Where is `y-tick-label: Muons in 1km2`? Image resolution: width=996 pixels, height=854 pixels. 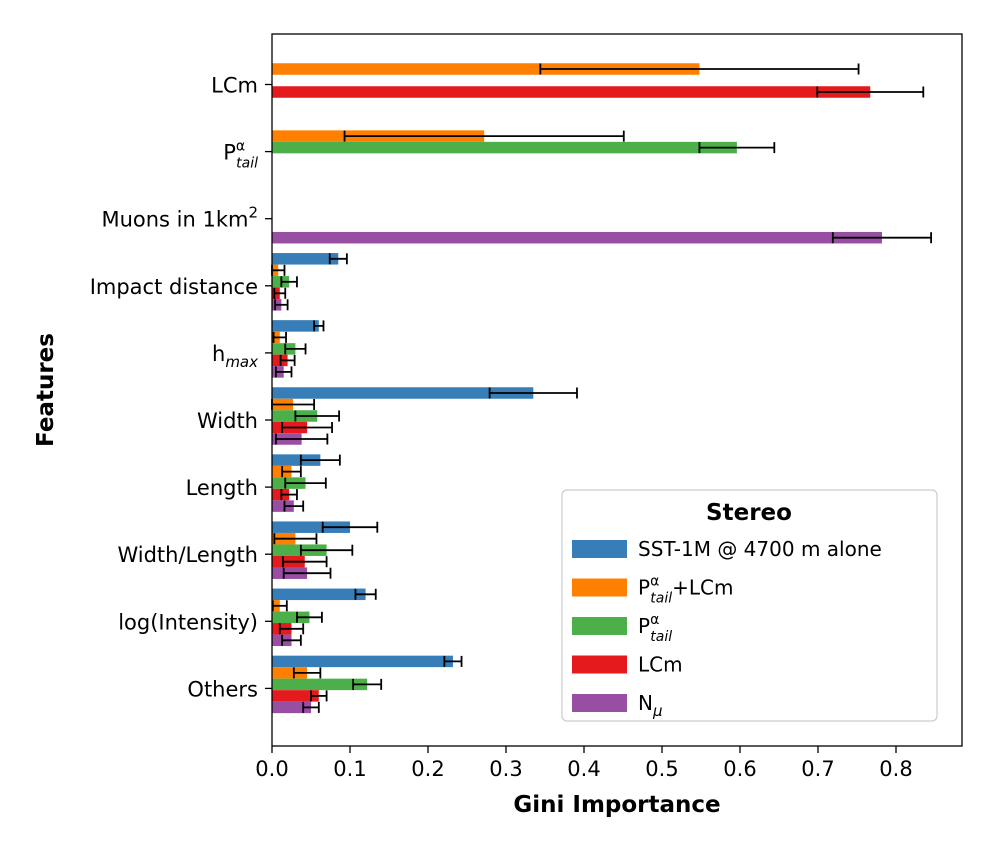
y-tick-label: Muons in 1km2 is located at coordinates (179, 218).